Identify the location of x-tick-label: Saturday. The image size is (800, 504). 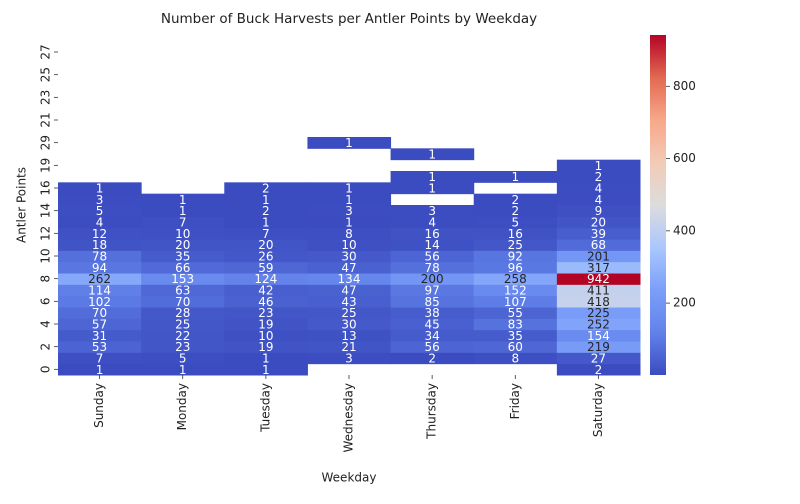
(598, 410).